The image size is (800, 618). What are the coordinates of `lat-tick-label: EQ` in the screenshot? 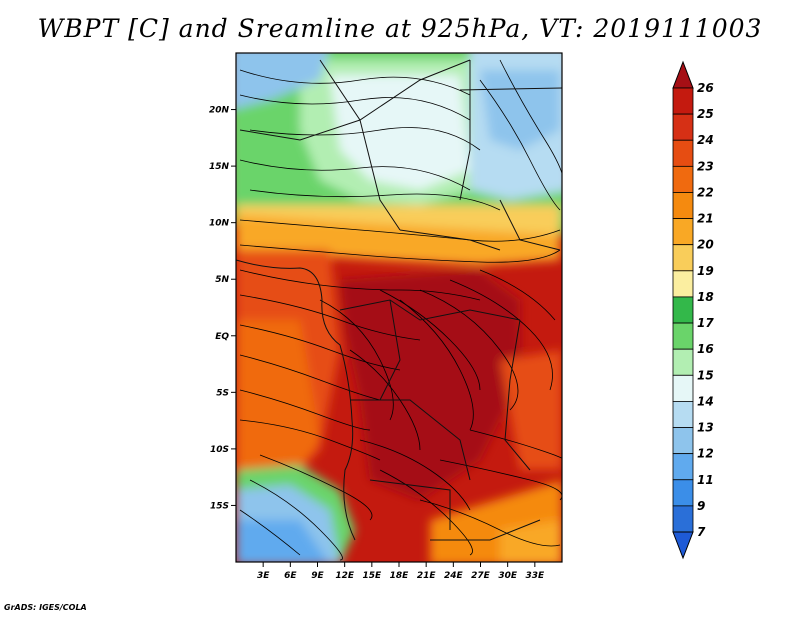 It's located at (222, 337).